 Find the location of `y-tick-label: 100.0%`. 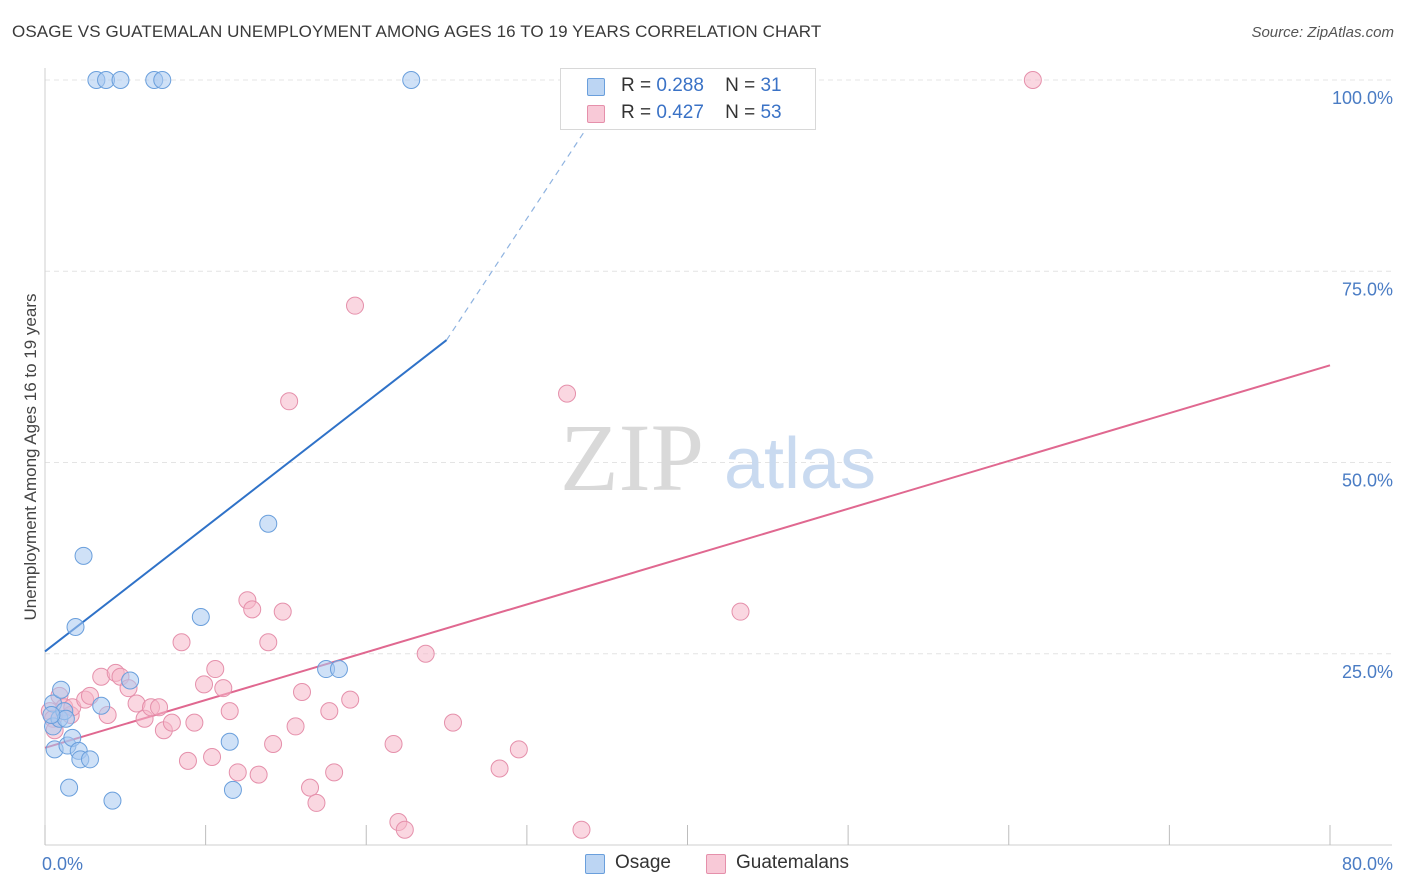

y-tick-label: 100.0% is located at coordinates (1362, 98).